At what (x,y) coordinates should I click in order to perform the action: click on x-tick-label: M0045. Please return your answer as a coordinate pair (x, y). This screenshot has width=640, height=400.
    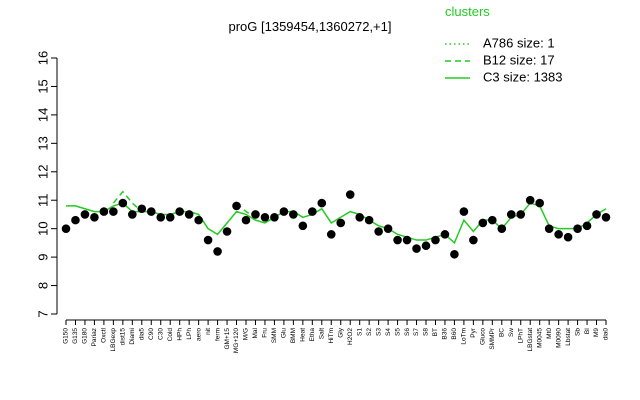
    Looking at the image, I should click on (539, 338).